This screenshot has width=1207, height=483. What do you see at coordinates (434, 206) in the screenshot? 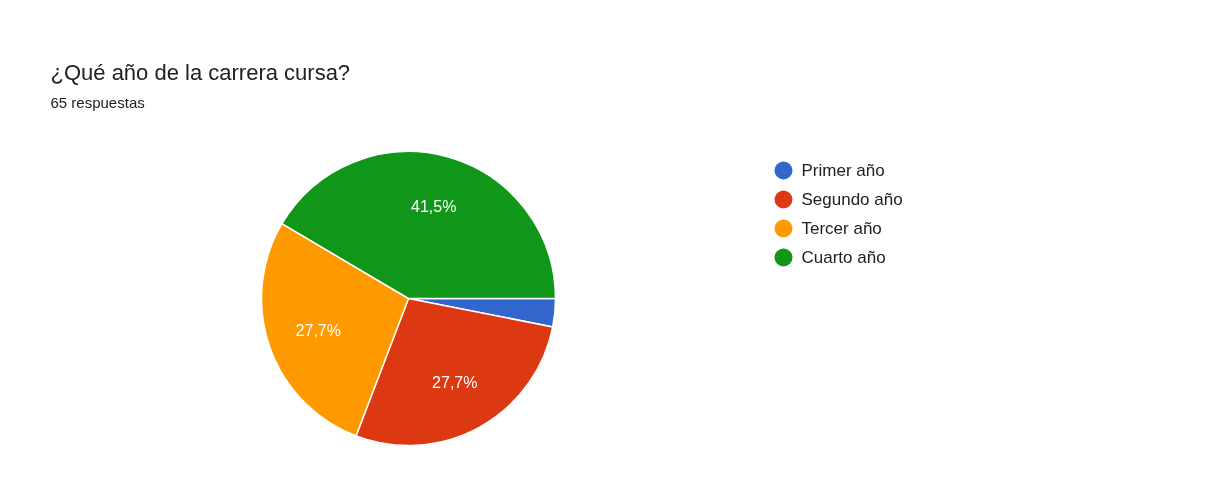
I see `data-label: 41,5%` at bounding box center [434, 206].